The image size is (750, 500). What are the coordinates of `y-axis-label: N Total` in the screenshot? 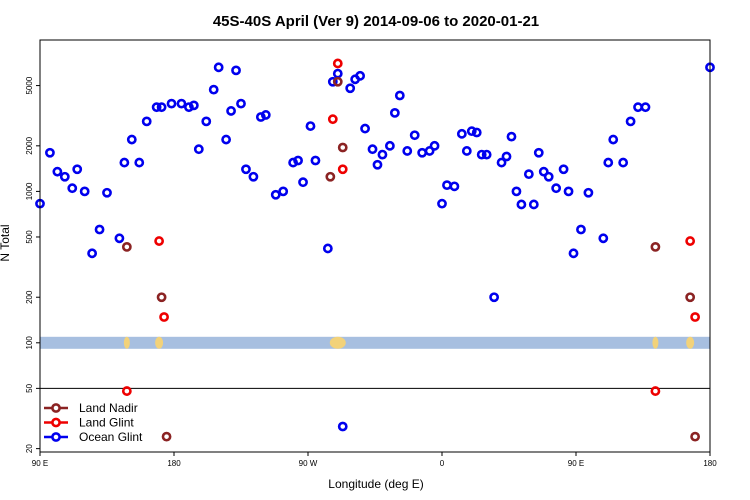 It's located at (6, 242).